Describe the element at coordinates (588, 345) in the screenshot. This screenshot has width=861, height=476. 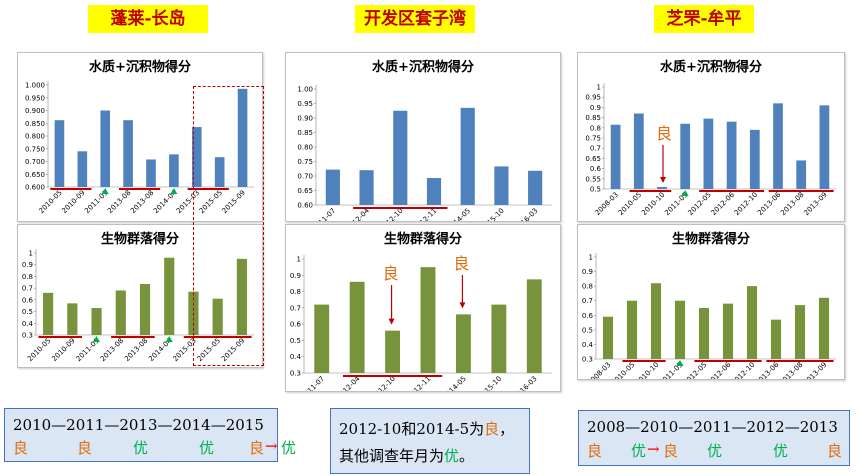
I see `y-tick-label: 0.4` at that location.